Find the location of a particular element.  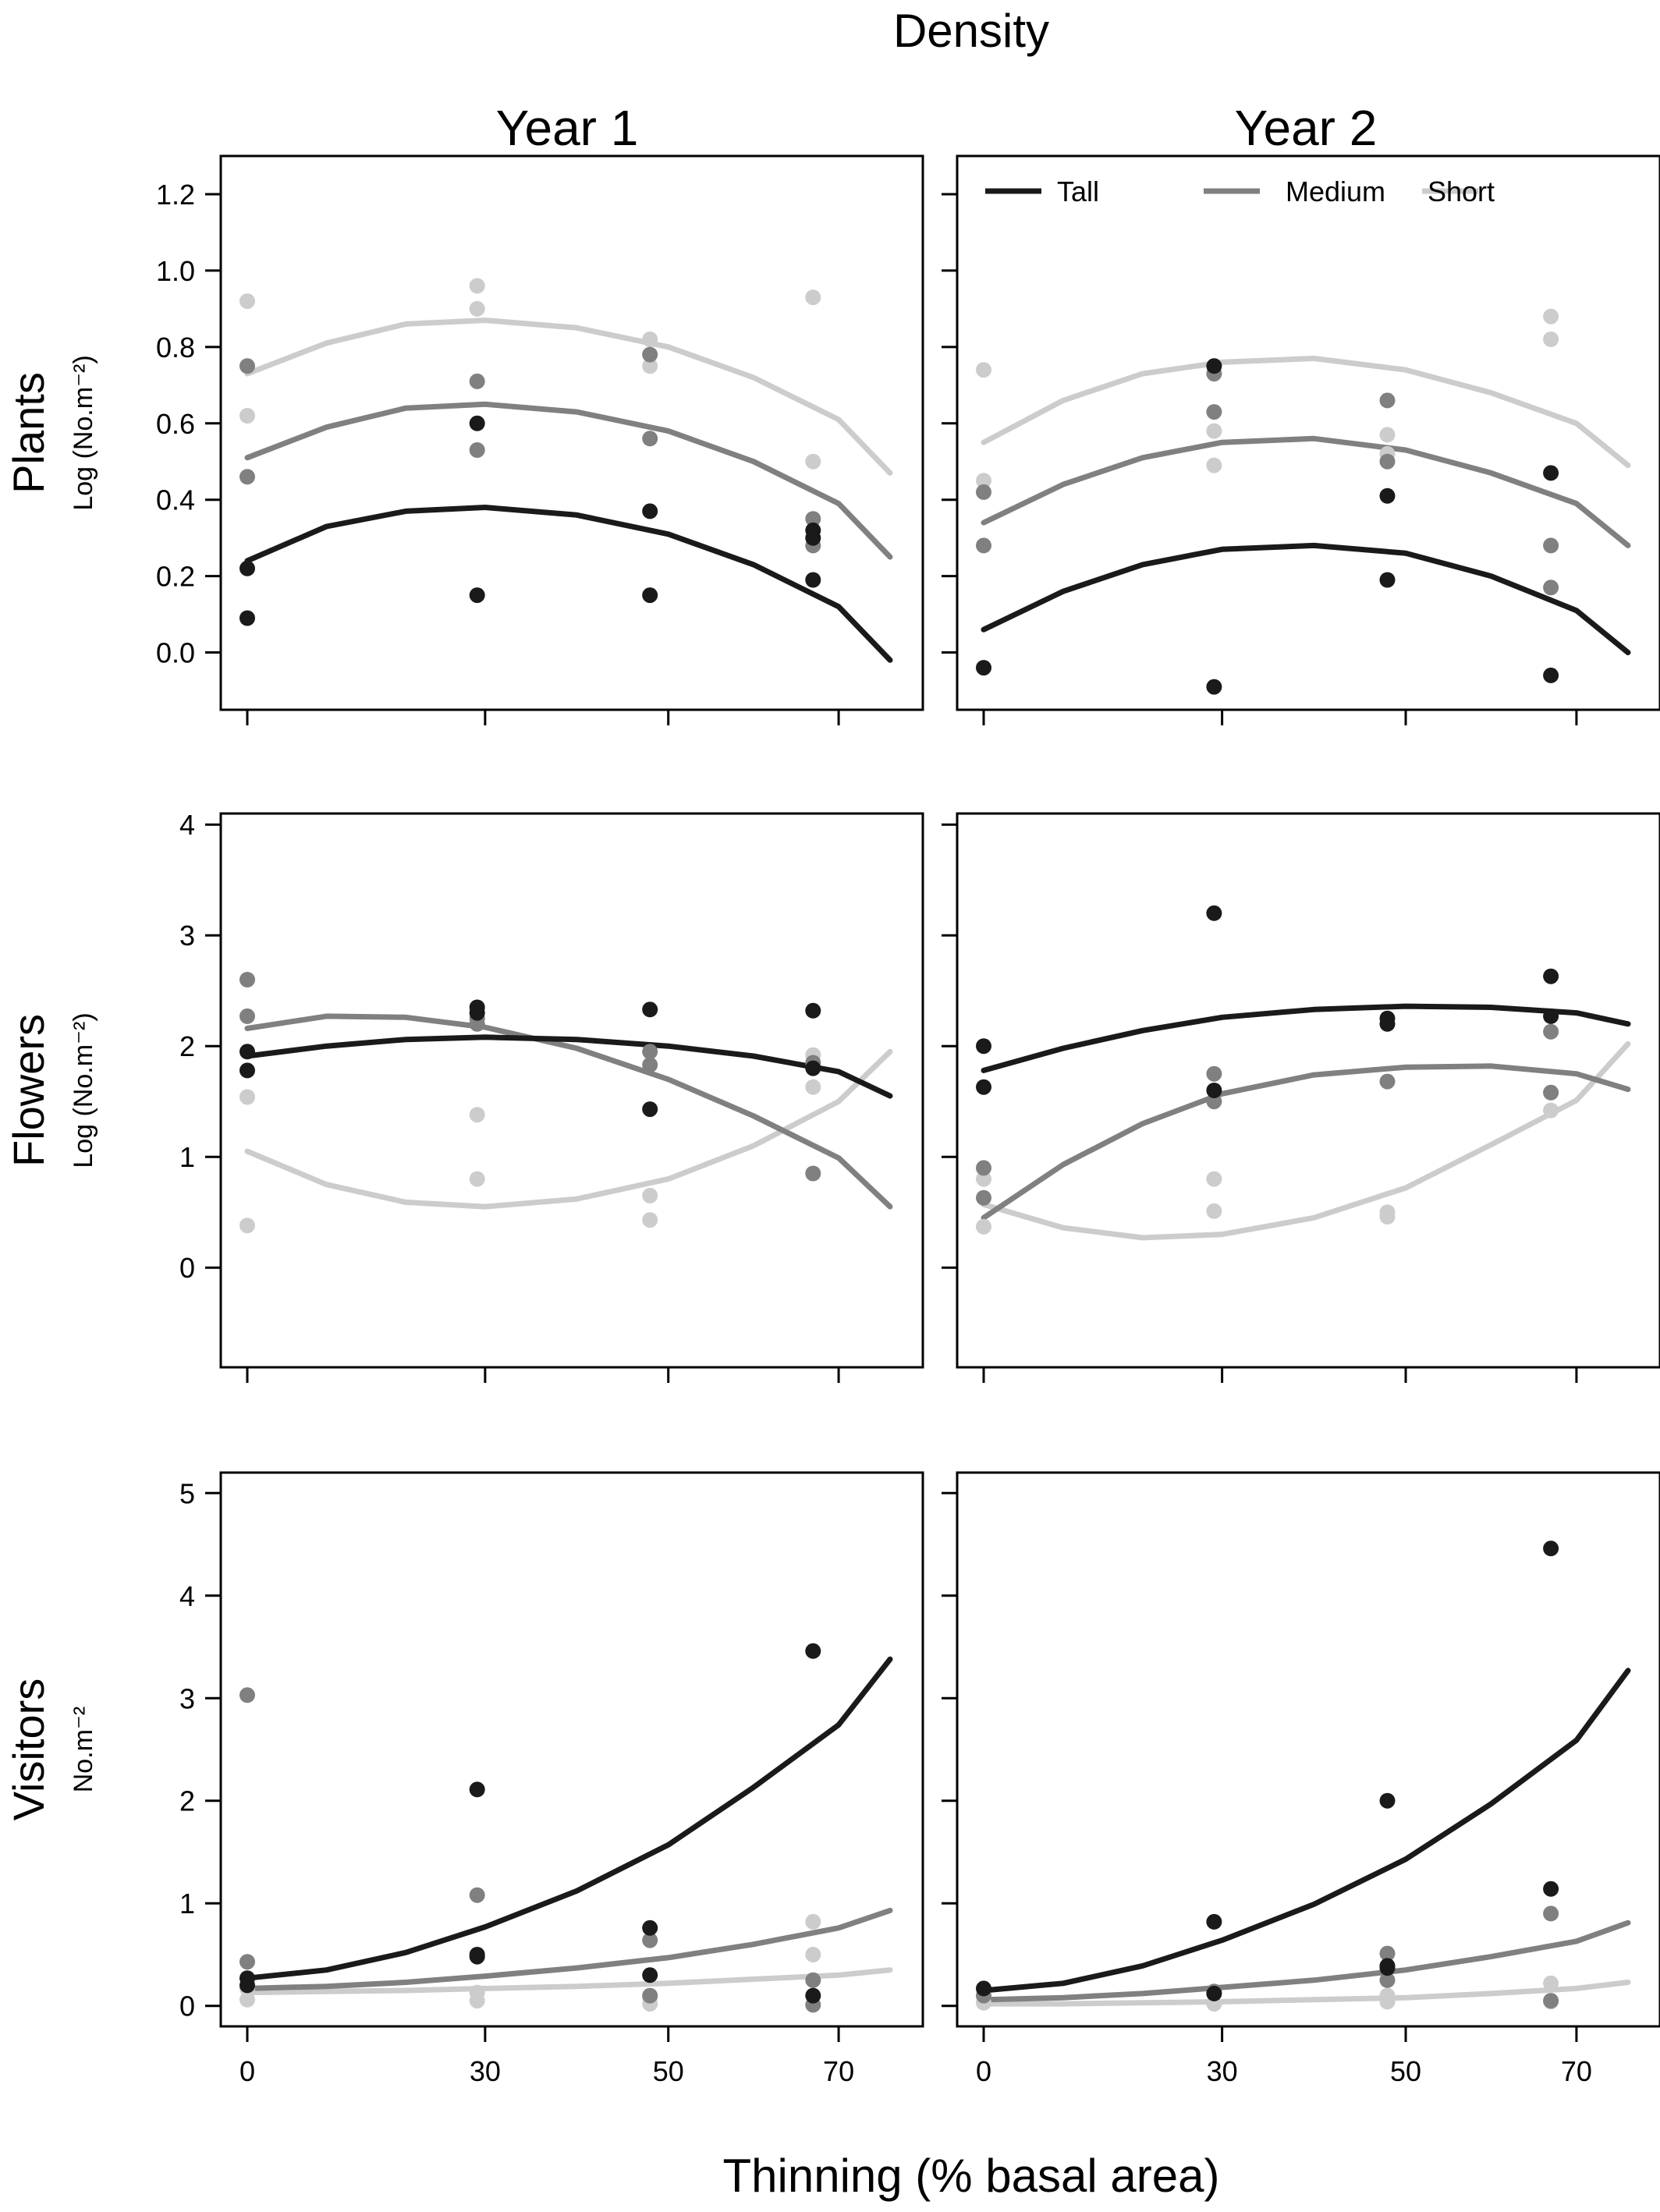

y-tick-label: 1 is located at coordinates (187, 1157).